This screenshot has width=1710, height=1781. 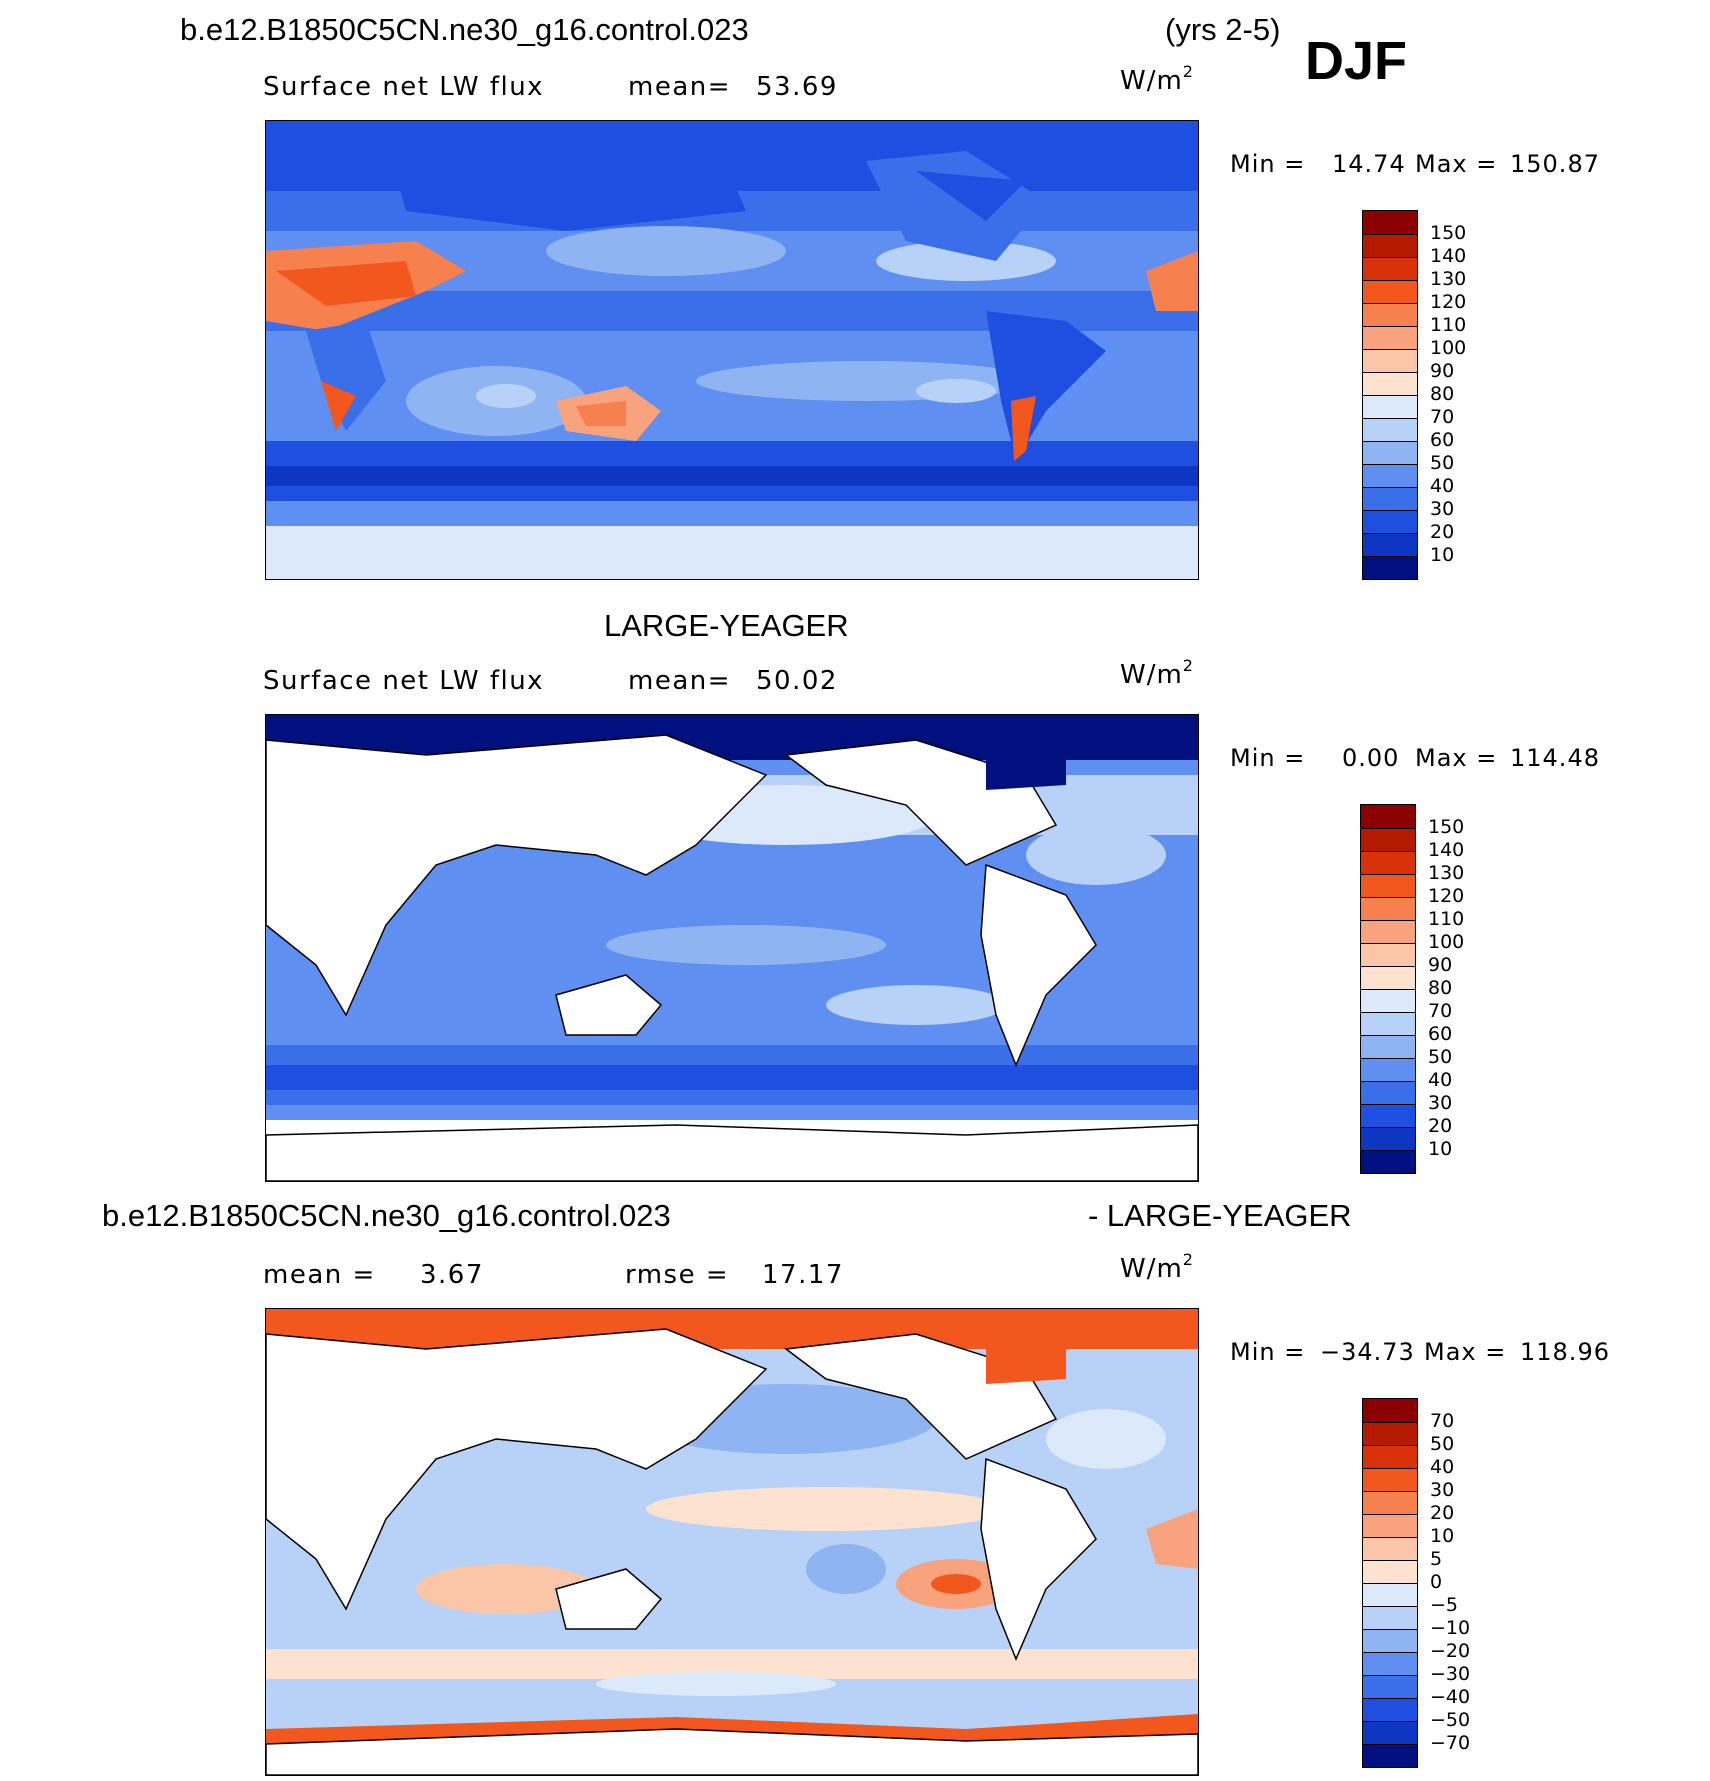 I want to click on panel3-title-left: b.e12.B1850C5CN.ne30_g16.control.023, so click(x=386, y=1215).